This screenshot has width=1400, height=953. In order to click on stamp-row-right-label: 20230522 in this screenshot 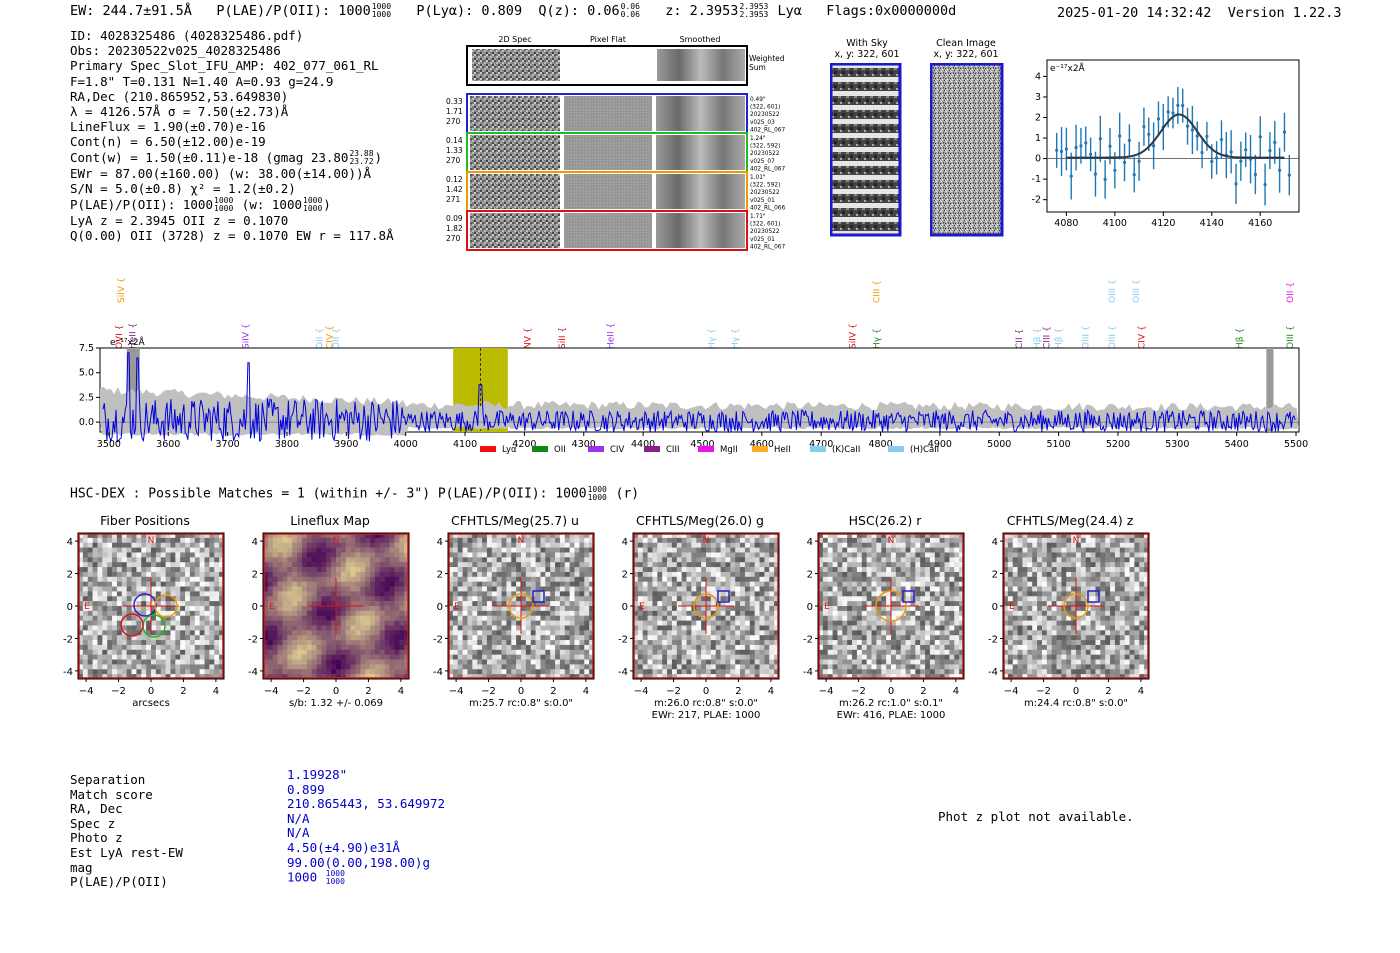, I will do `click(765, 154)`.